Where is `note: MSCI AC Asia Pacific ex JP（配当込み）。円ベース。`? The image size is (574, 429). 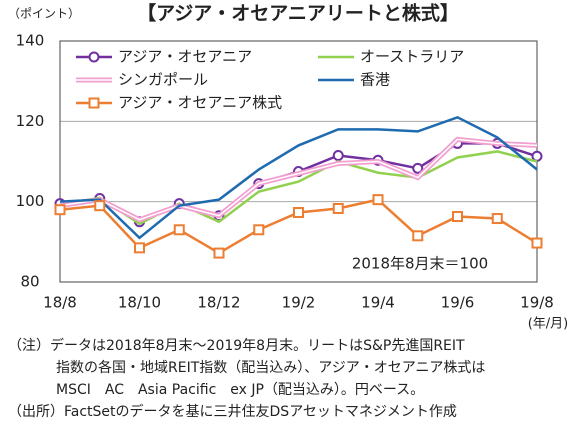 note: MSCI AC Asia Pacific ex JP（配当込み）。円ベース。 is located at coordinates (240, 390).